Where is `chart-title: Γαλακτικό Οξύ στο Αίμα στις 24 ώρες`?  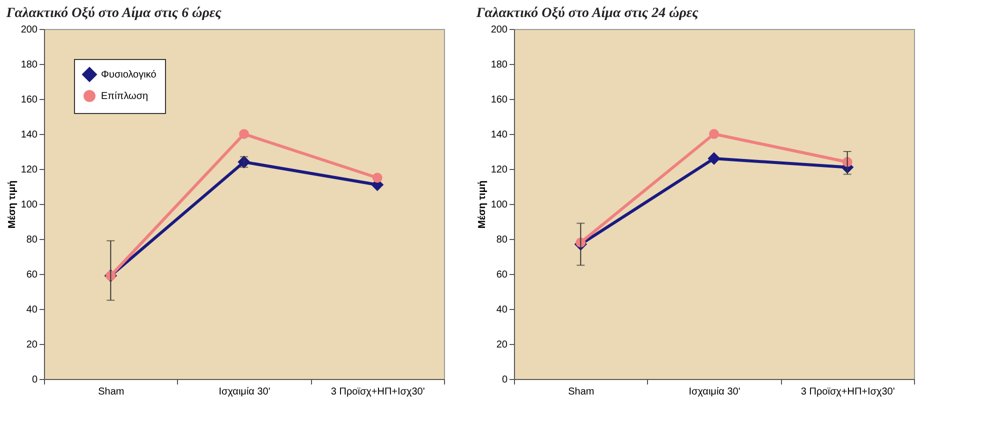 chart-title: Γαλακτικό Οξύ στο Αίμα στις 24 ώρες is located at coordinates (587, 13).